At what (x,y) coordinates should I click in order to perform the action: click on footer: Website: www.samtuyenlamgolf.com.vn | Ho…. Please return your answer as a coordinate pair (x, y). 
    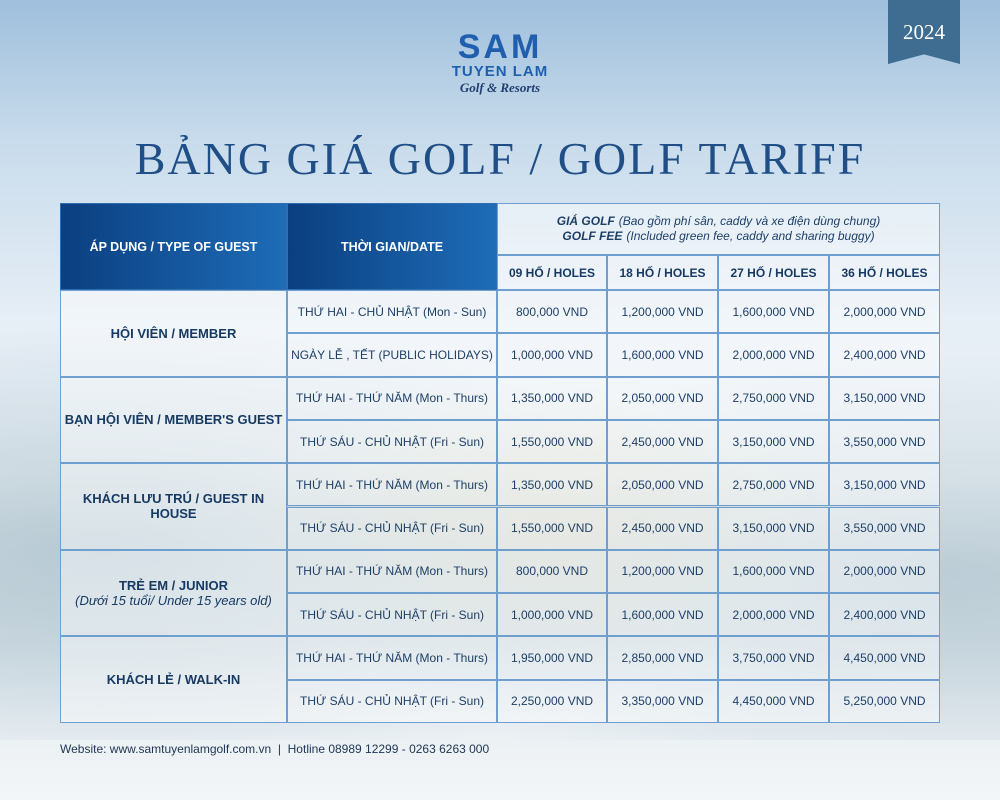
    Looking at the image, I should click on (275, 749).